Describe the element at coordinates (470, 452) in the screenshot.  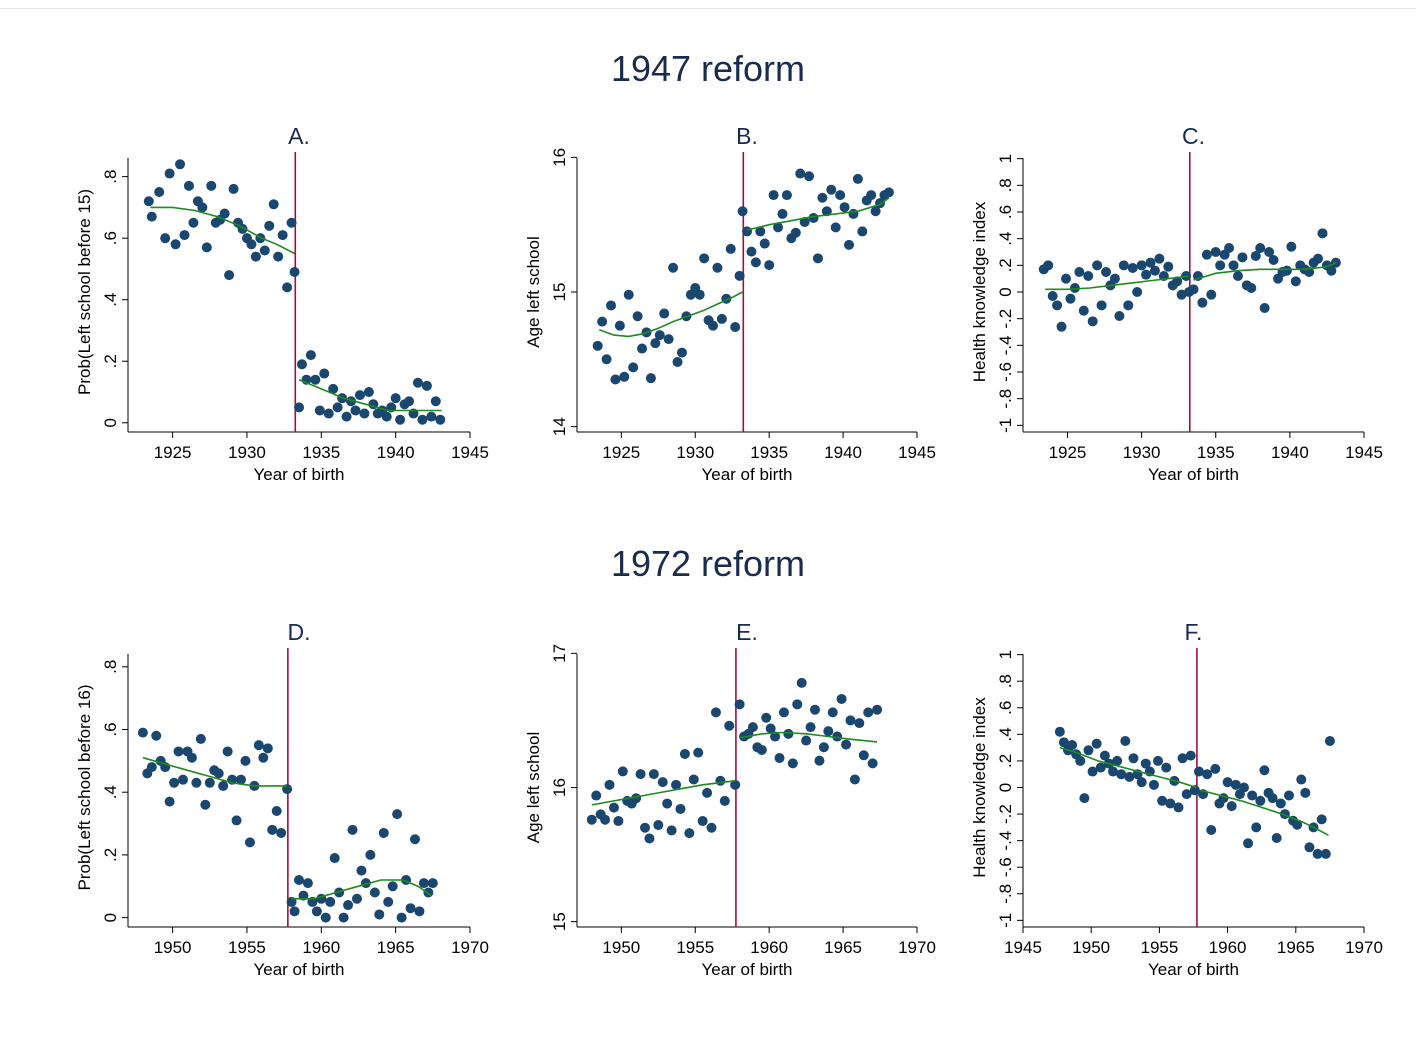
I see `x-tick-label-a: 1945` at that location.